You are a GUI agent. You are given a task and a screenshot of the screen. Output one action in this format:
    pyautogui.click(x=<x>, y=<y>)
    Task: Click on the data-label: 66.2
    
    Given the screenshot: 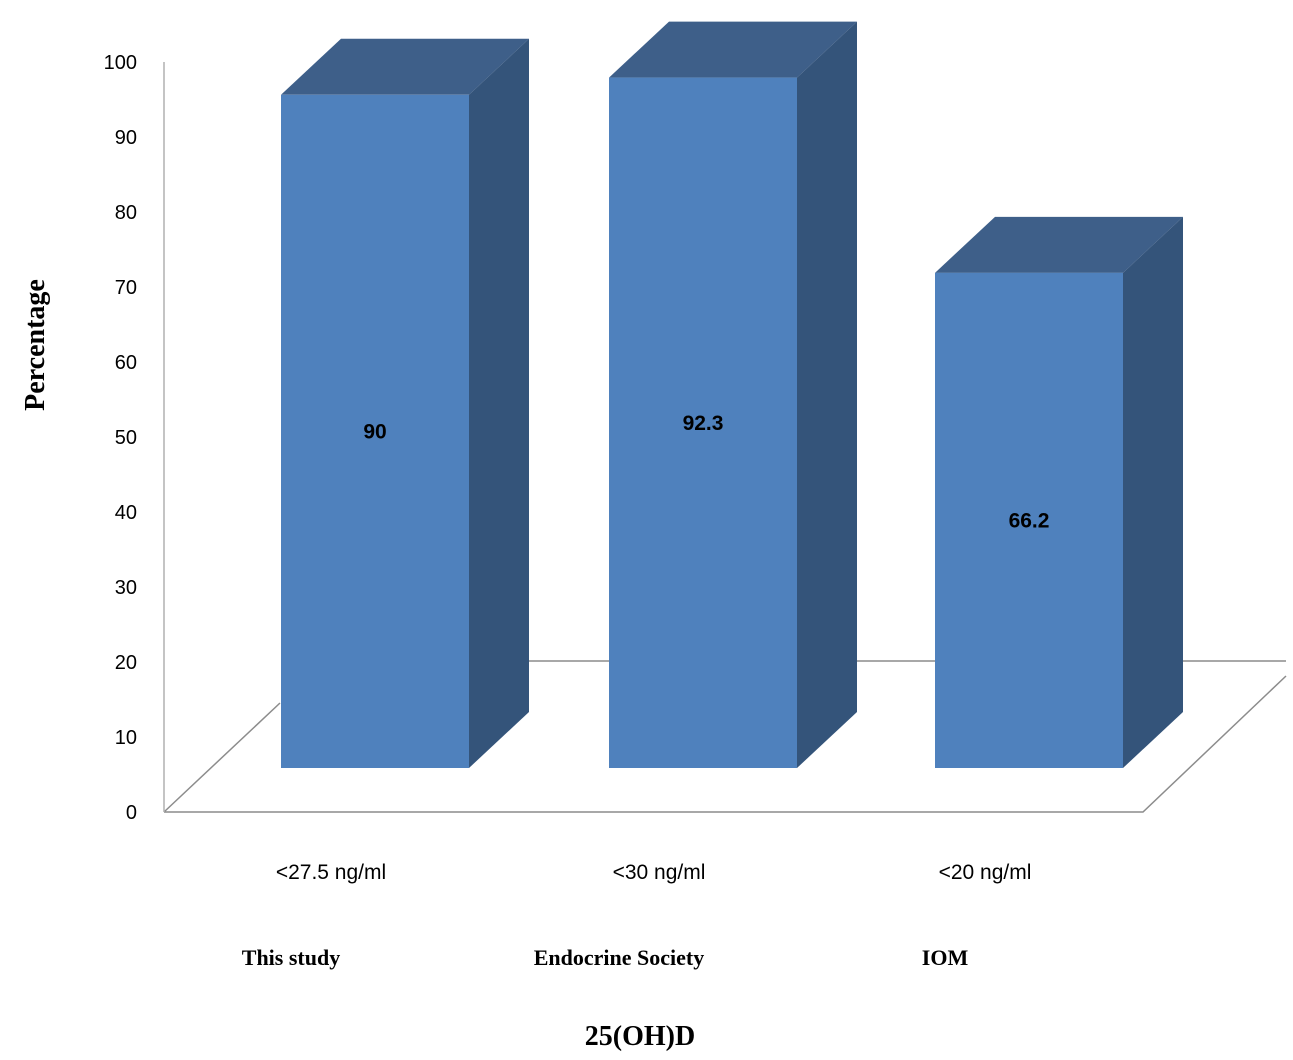 What is the action you would take?
    pyautogui.click(x=1029, y=520)
    